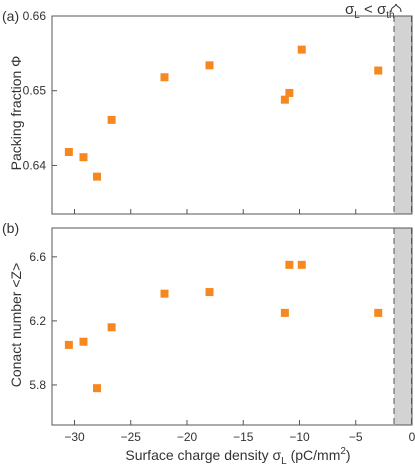 The width and height of the screenshot is (415, 468). I want to click on x-axis-tick-label: 0, so click(412, 437).